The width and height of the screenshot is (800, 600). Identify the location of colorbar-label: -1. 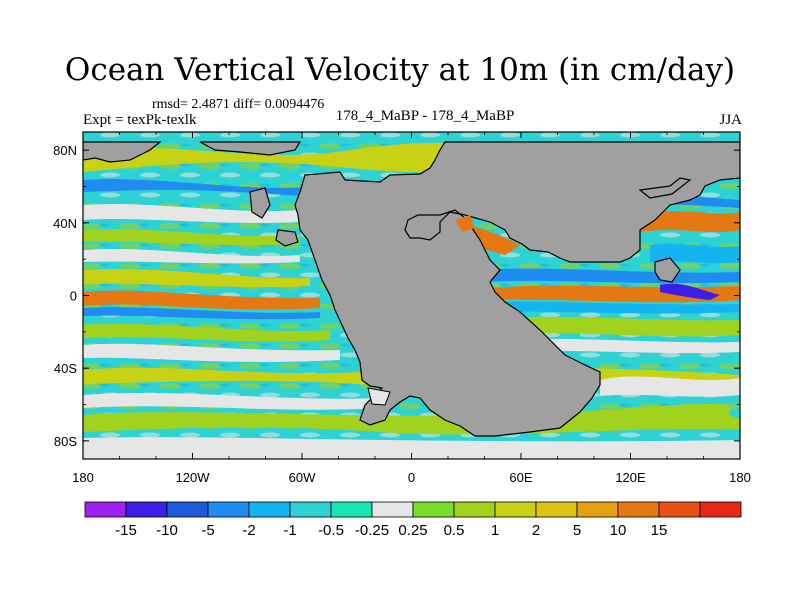
(289, 530).